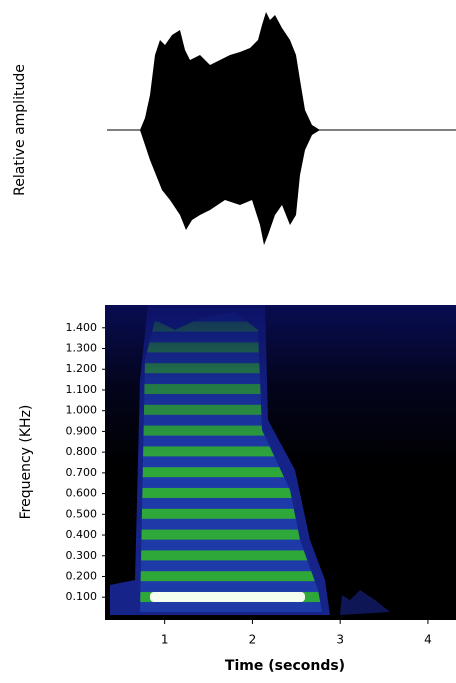 The width and height of the screenshot is (456, 683). I want to click on spectrogram-noise, so click(365, 602).